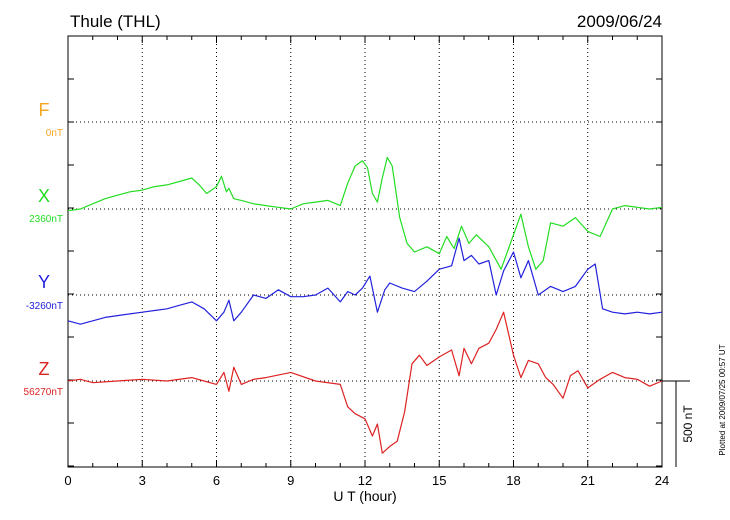 The height and width of the screenshot is (520, 730). What do you see at coordinates (216, 480) in the screenshot?
I see `x-tick-label: 6` at bounding box center [216, 480].